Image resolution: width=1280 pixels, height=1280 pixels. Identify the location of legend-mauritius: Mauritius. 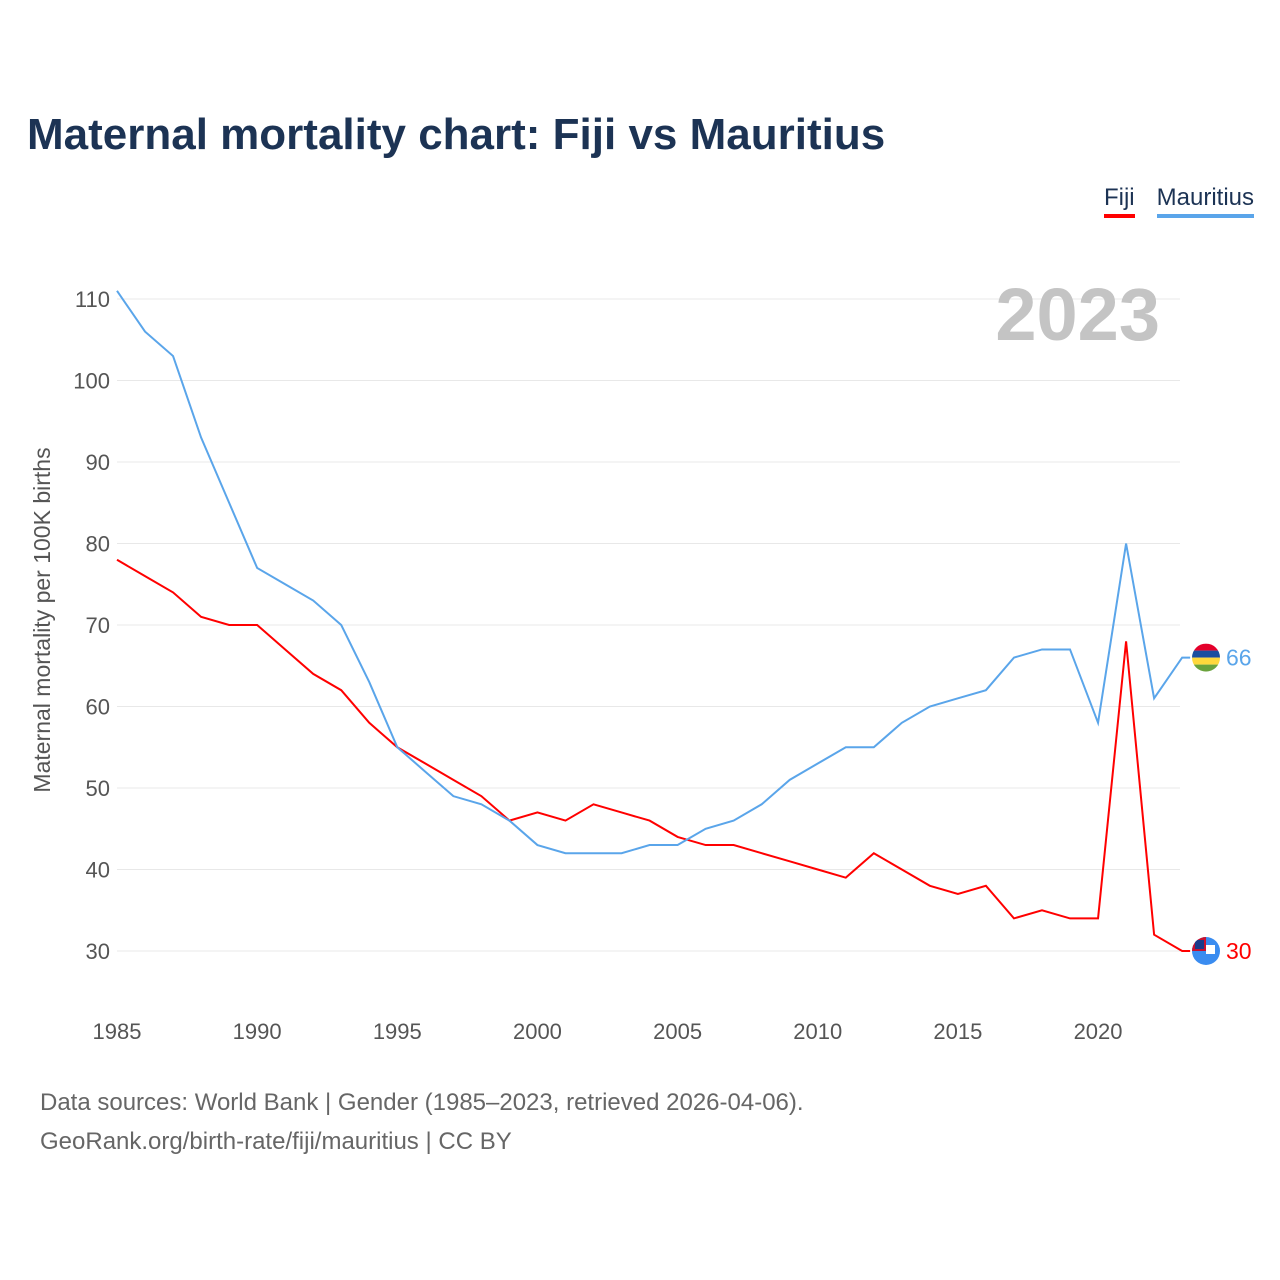
(1205, 201).